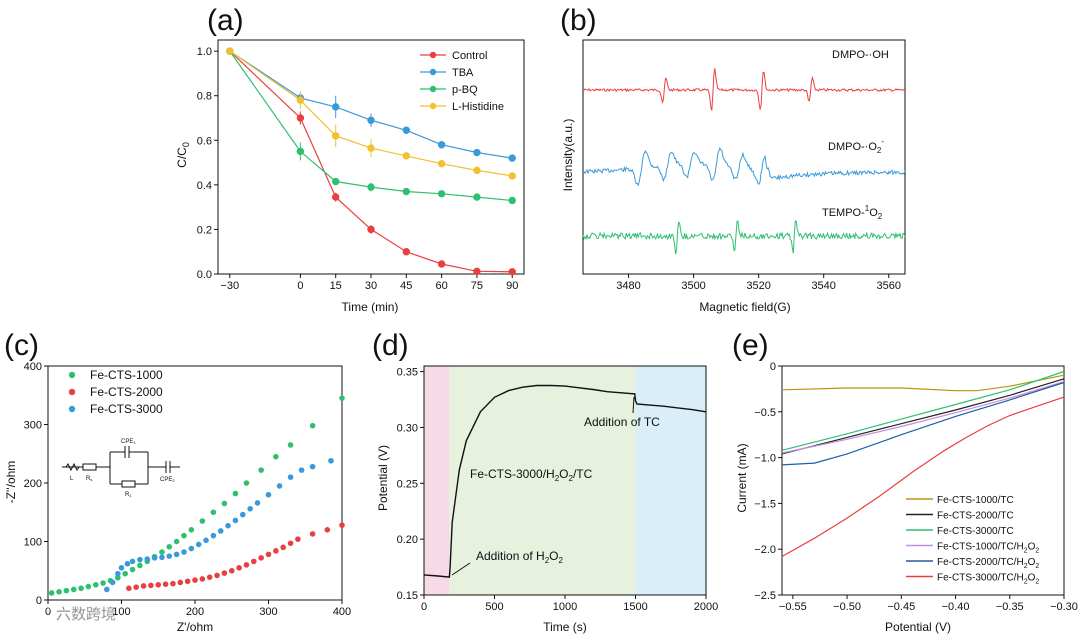  I want to click on panel-a-xlabel: Time (min), so click(370, 307).